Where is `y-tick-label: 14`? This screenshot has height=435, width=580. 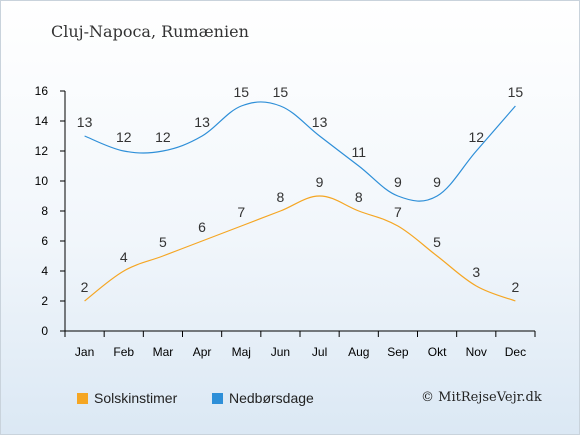
y-tick-label: 14 is located at coordinates (42, 121).